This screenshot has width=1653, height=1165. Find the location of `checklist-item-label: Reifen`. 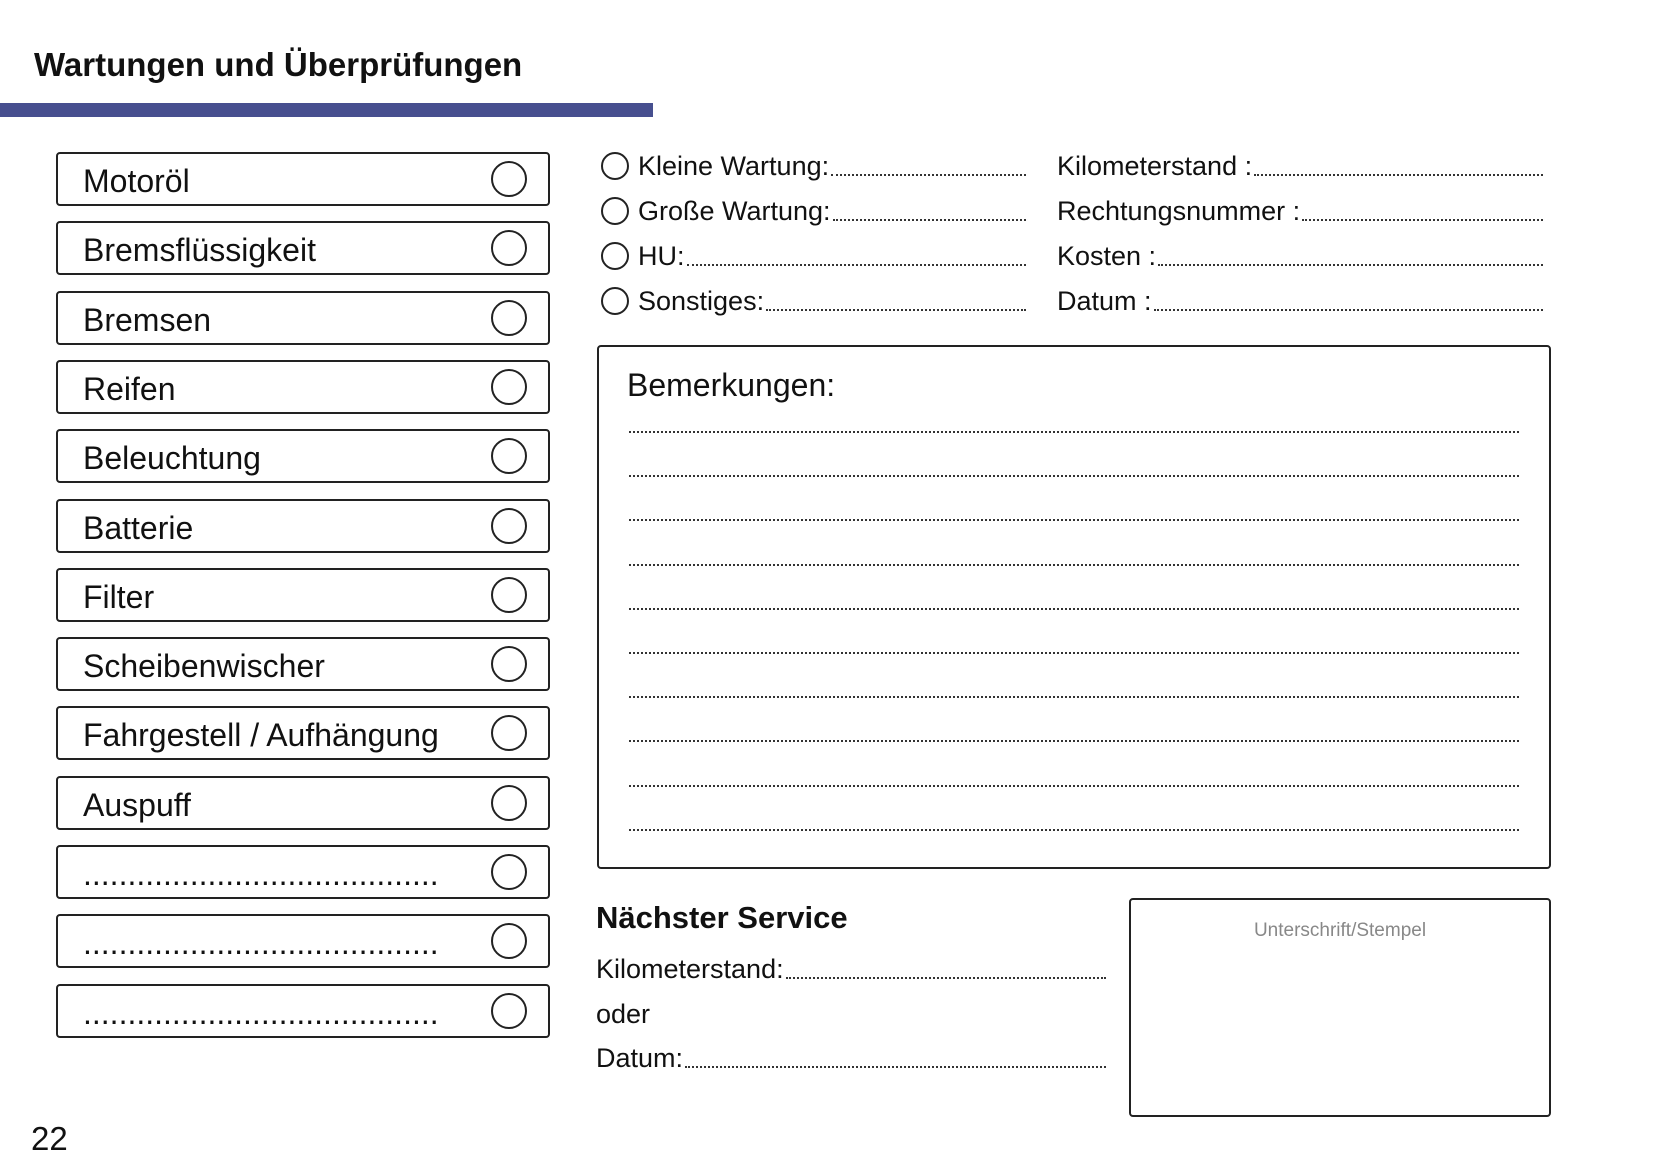

checklist-item-label: Reifen is located at coordinates (129, 388).